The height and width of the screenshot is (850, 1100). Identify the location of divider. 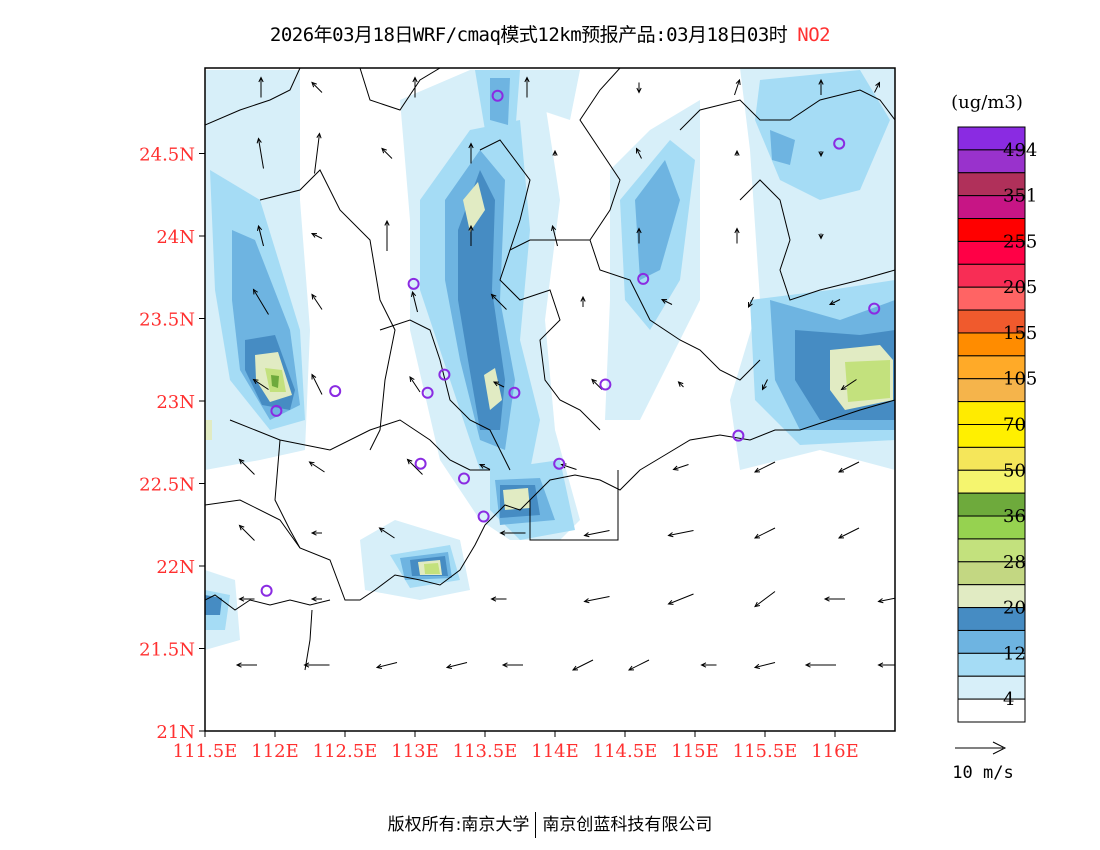
(536, 825).